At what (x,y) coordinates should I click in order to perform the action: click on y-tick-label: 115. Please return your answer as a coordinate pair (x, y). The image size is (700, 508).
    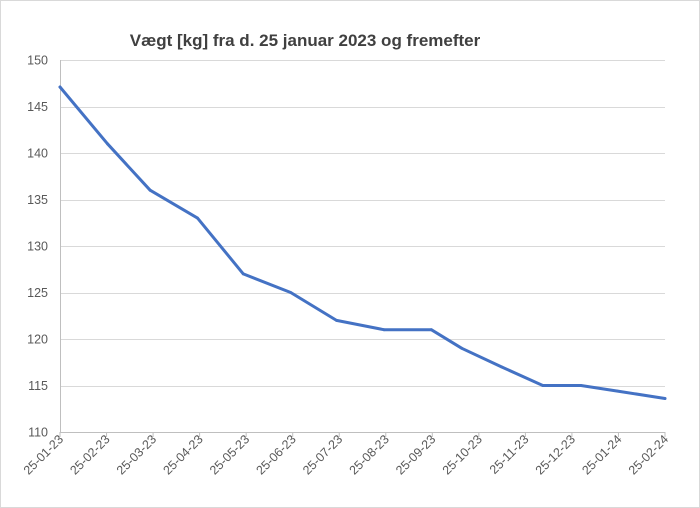
    Looking at the image, I should click on (38, 386).